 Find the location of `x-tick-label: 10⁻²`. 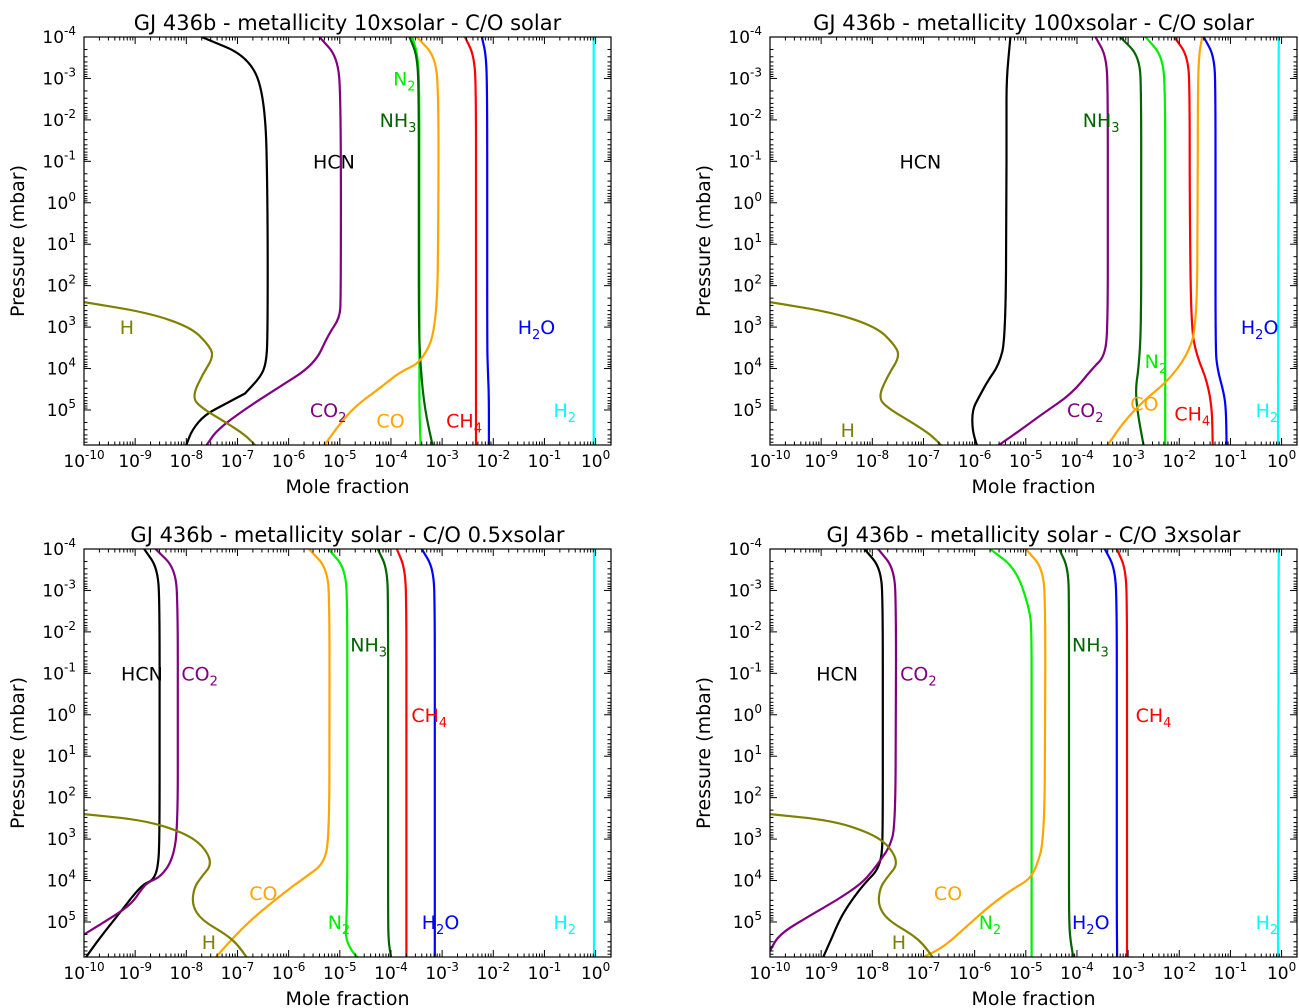

x-tick-label: 10⁻² is located at coordinates (1179, 460).